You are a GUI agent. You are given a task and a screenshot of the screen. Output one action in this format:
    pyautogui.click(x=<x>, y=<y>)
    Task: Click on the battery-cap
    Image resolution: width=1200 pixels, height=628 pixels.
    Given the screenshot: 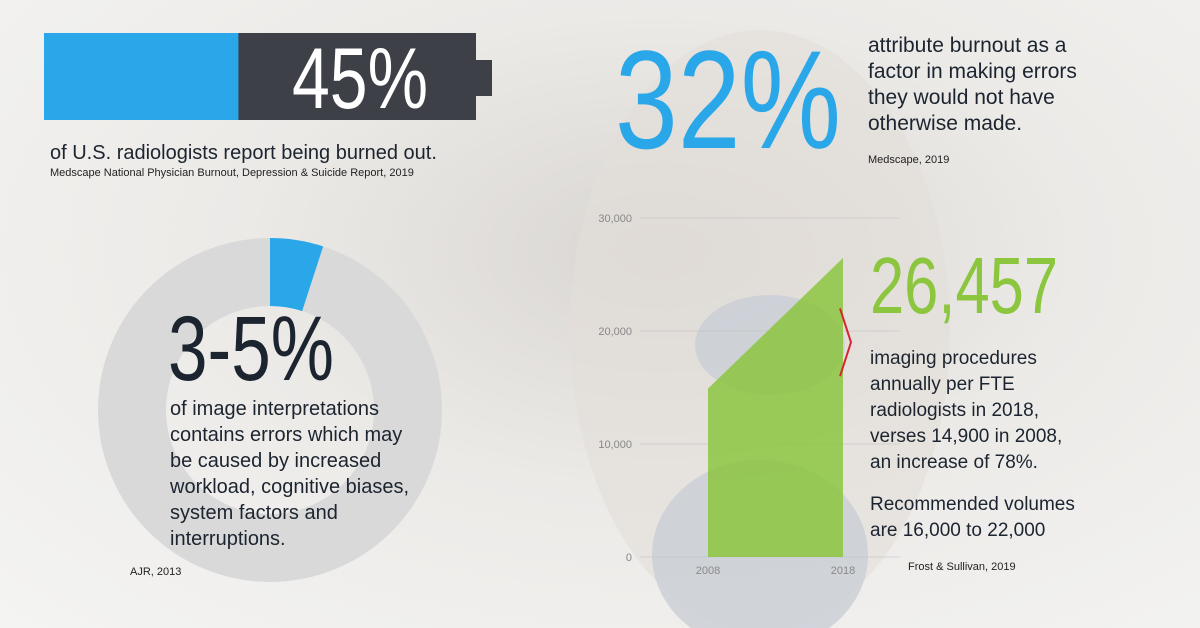 What is the action you would take?
    pyautogui.click(x=484, y=78)
    